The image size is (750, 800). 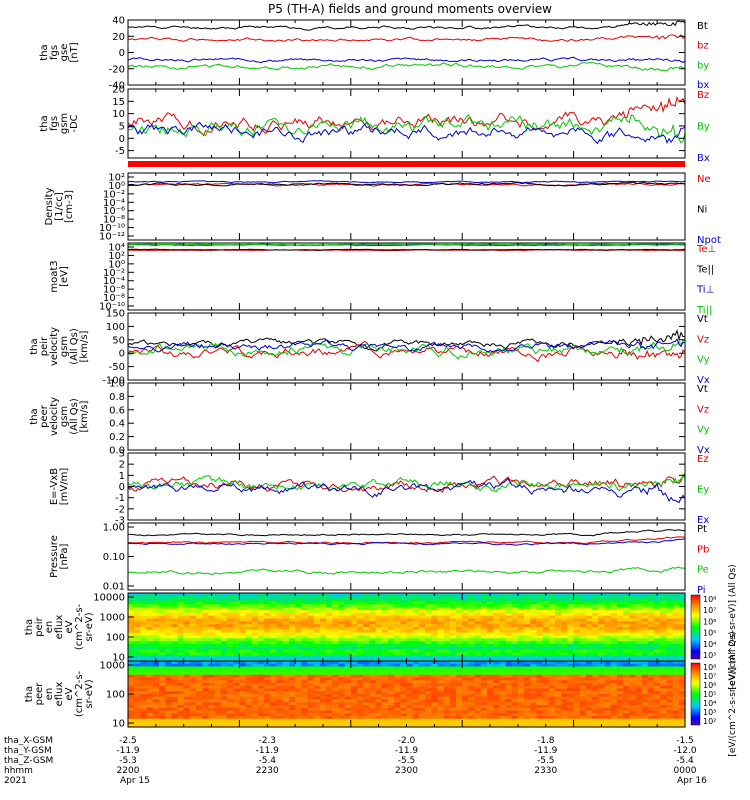 I want to click on legend-Ni: Ni, so click(x=702, y=210).